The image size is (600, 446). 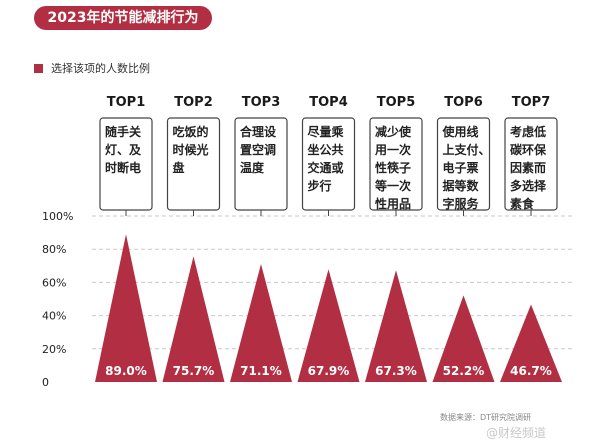 What do you see at coordinates (57, 216) in the screenshot?
I see `y-tick-label: 100%` at bounding box center [57, 216].